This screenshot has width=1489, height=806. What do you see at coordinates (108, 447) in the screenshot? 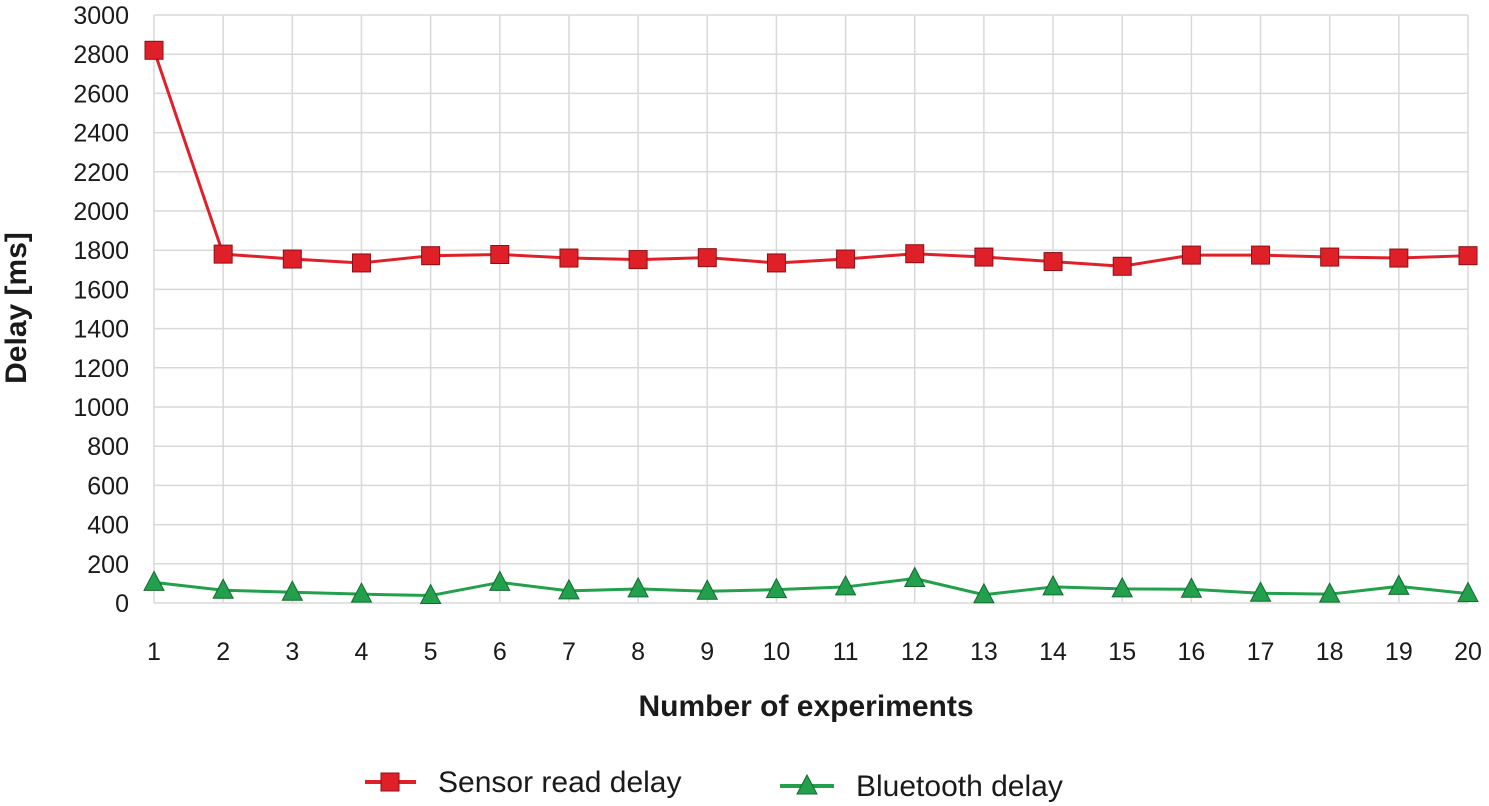
I see `y-tick-label: 800` at bounding box center [108, 447].